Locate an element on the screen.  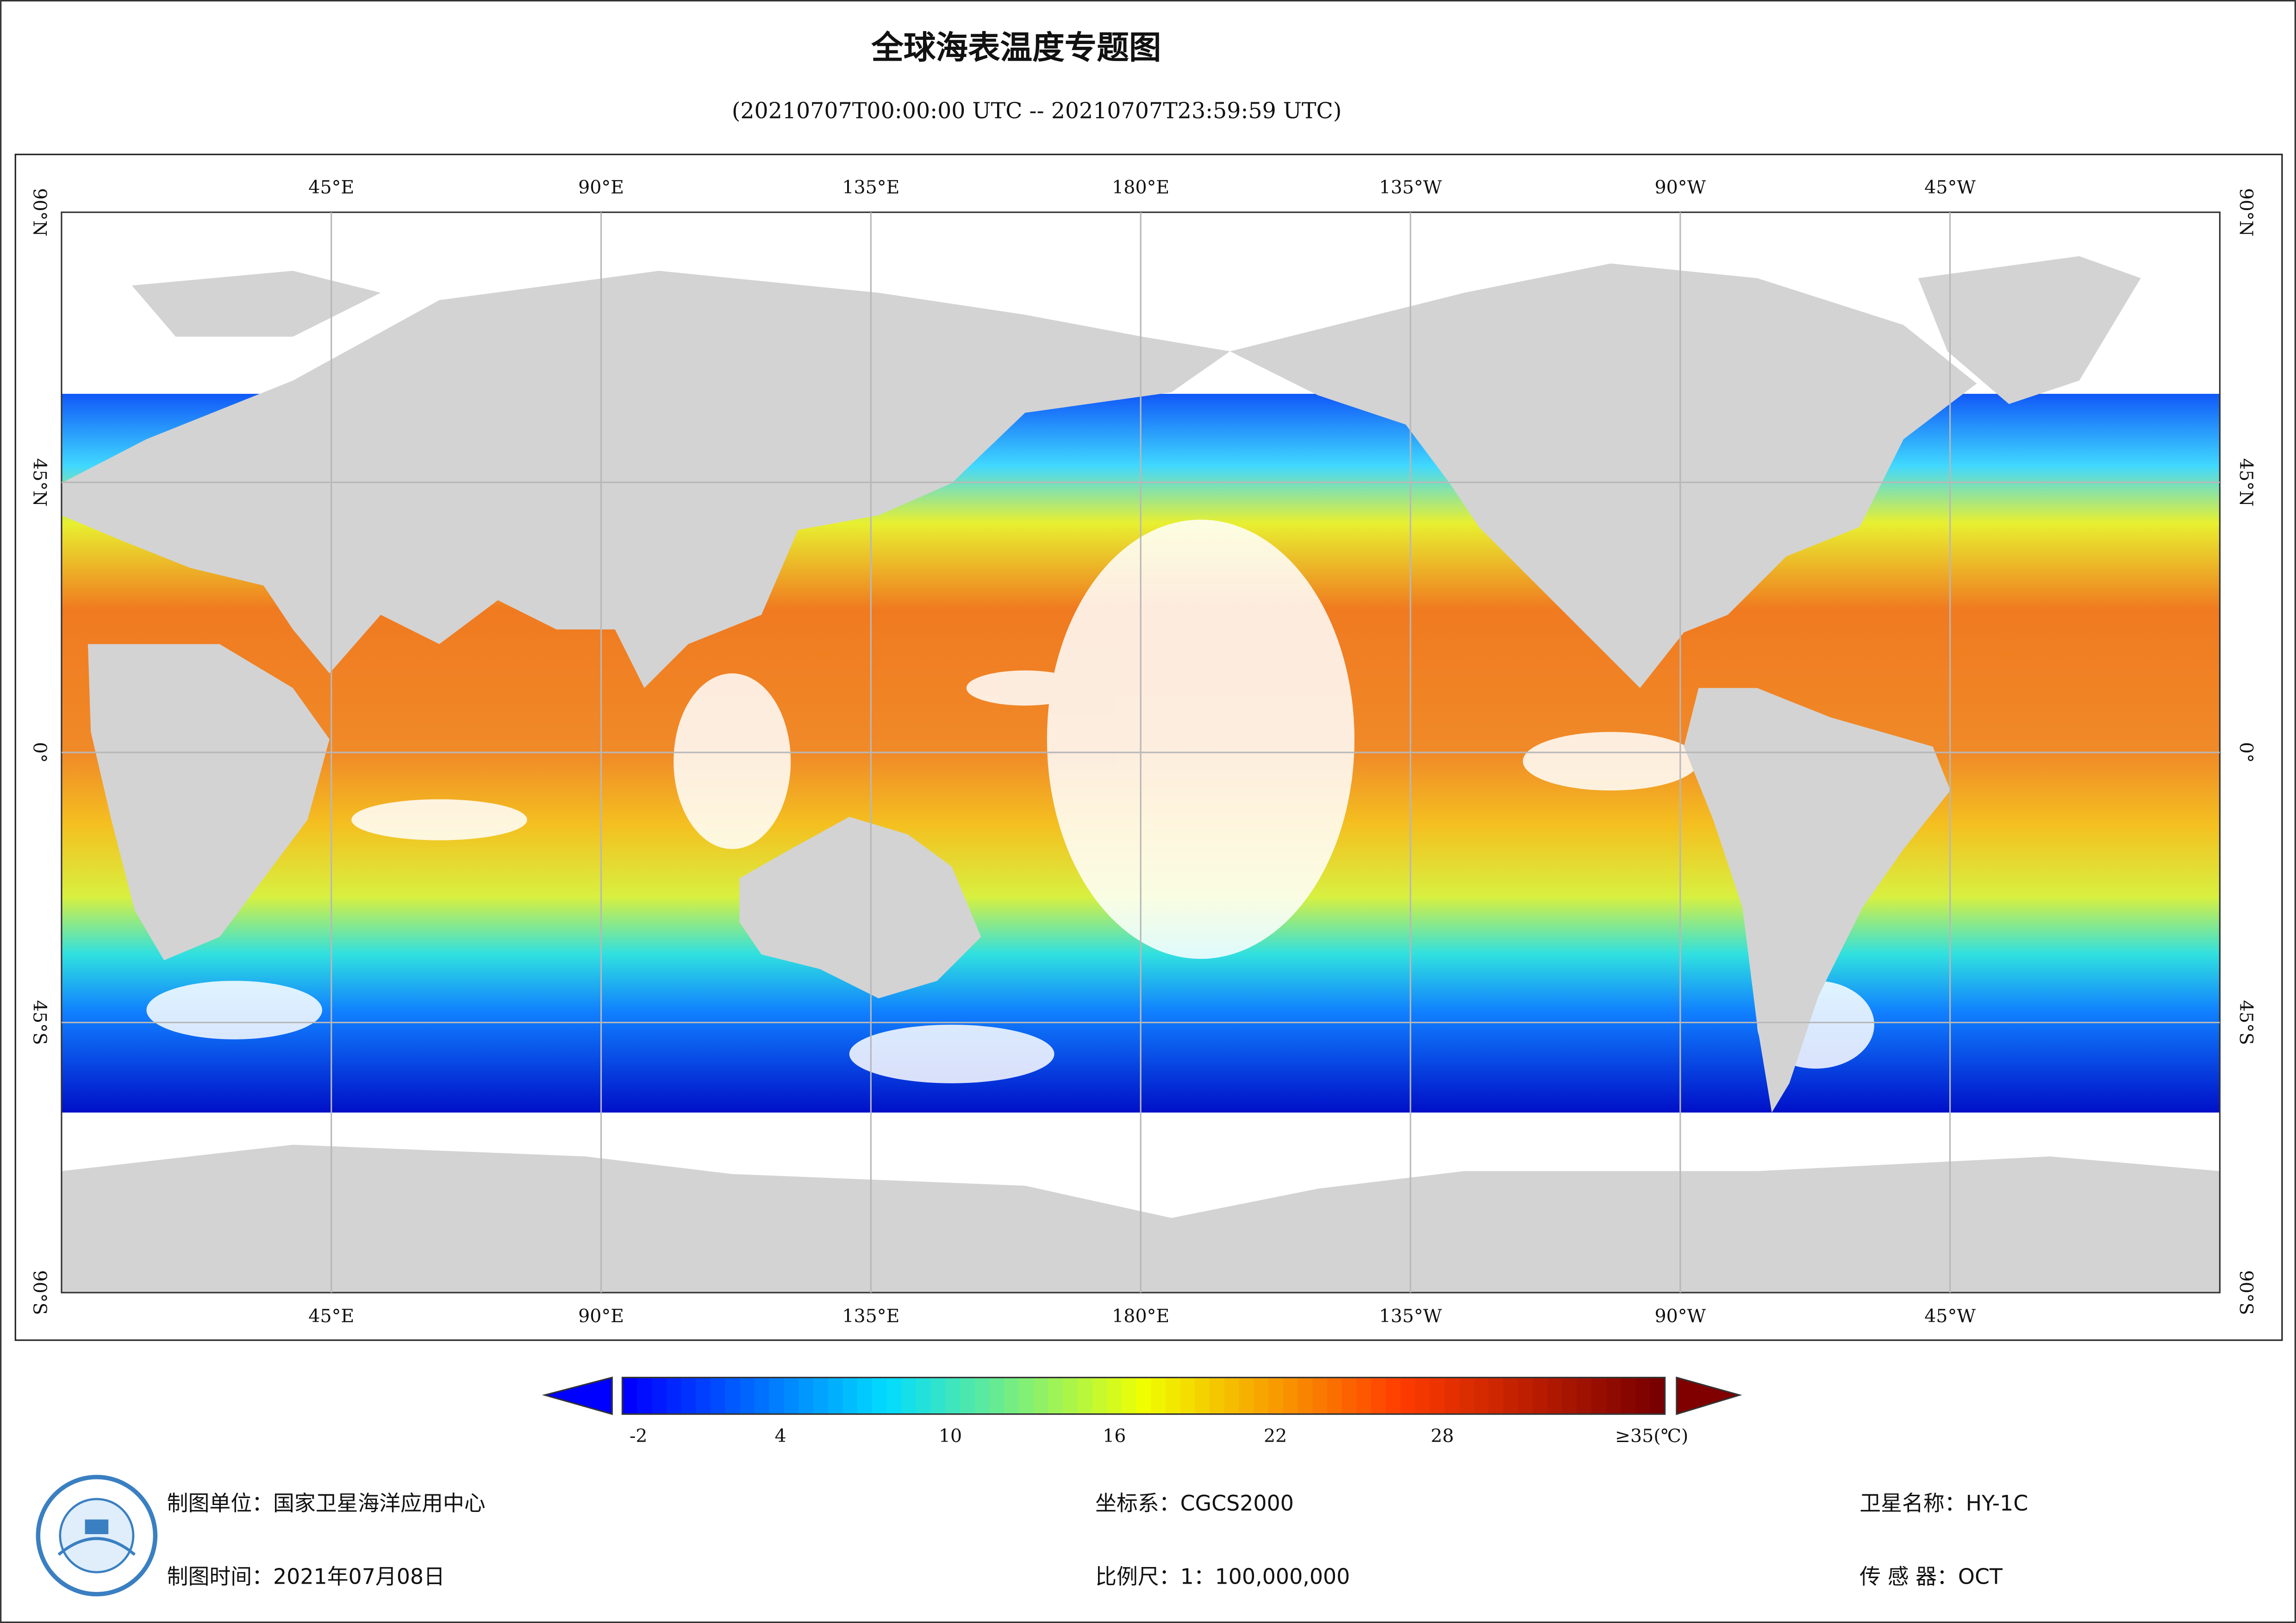
lon-label-top: 90°E is located at coordinates (601, 187).